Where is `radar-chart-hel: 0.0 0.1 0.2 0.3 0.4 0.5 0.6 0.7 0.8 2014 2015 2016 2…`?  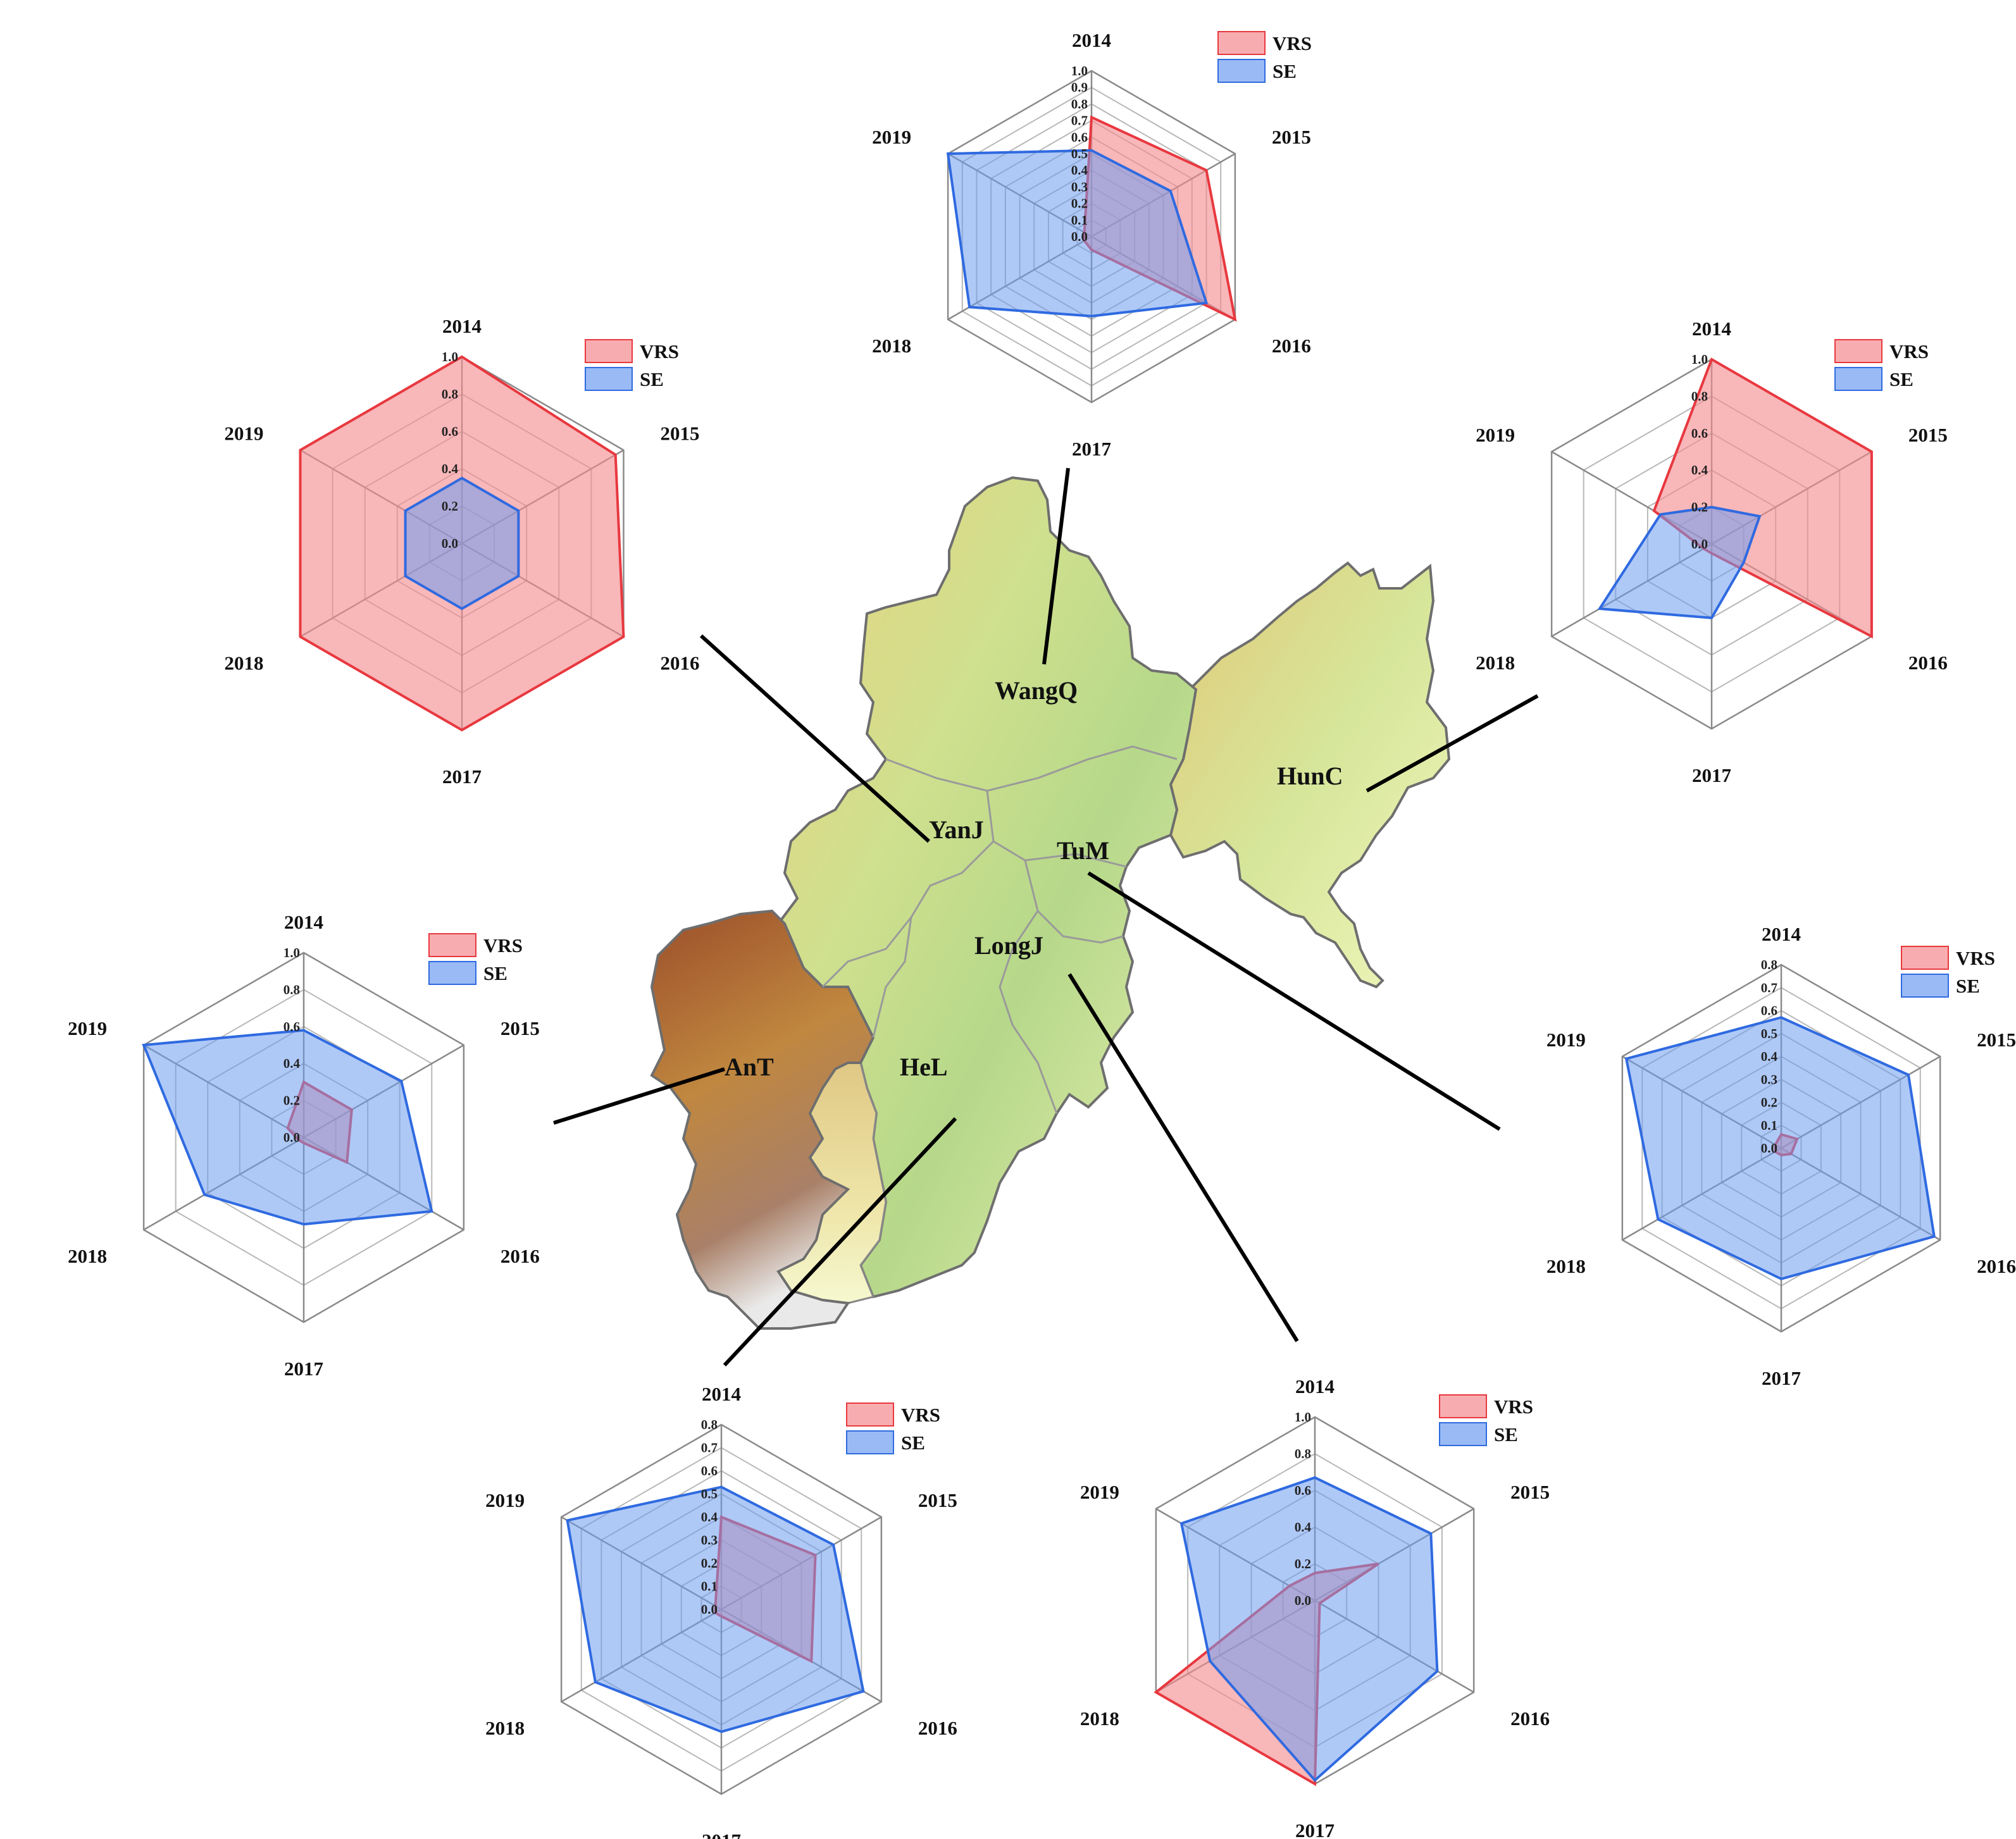
radar-chart-hel: 0.0 0.1 0.2 0.3 0.4 0.5 0.6 0.7 0.8 2014 2015 2016 2… is located at coordinates (721, 1611).